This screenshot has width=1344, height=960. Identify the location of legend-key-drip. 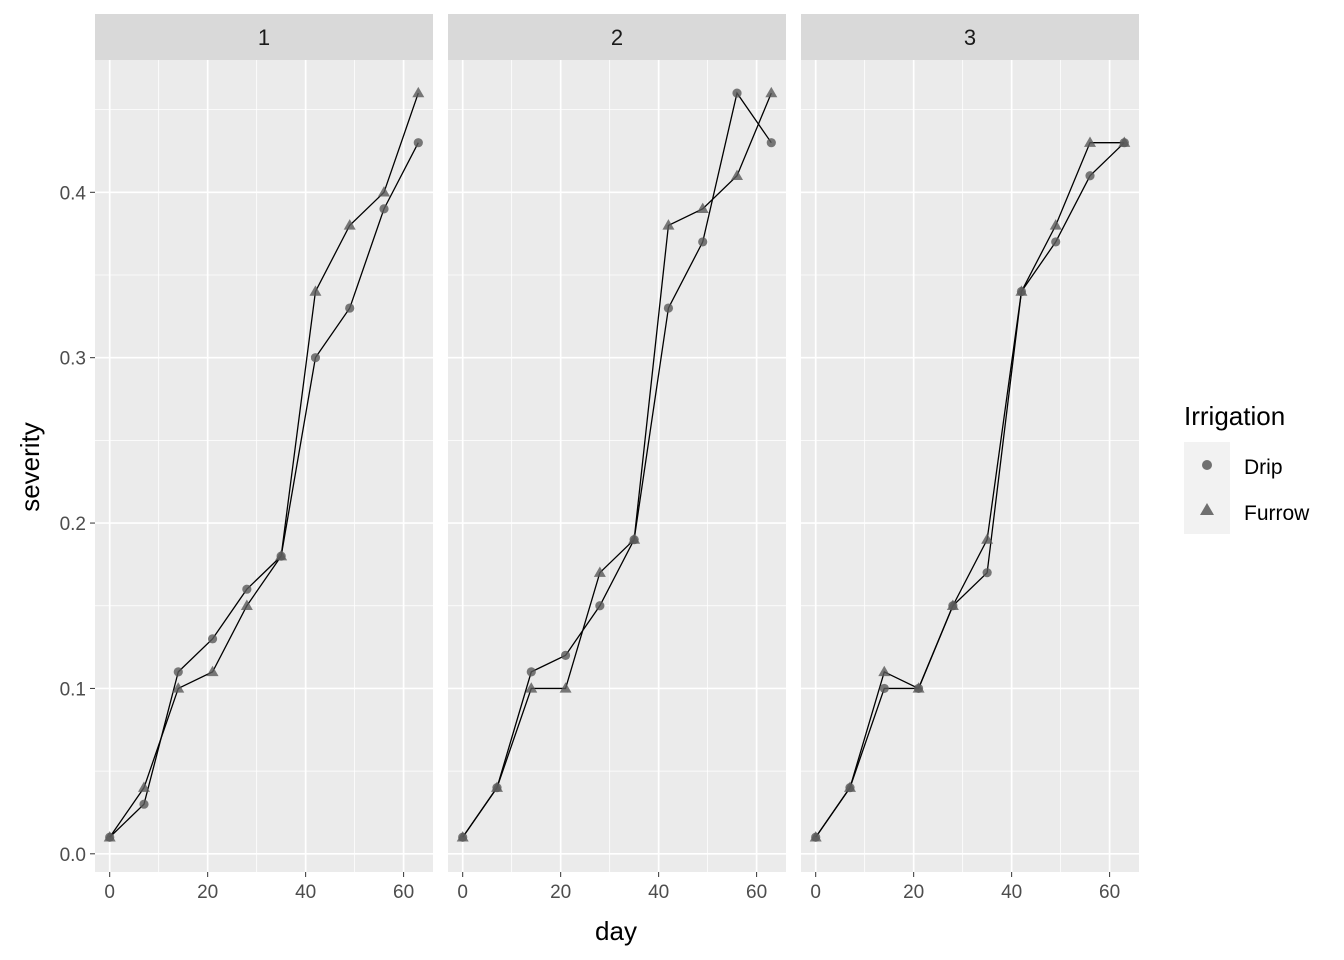
(1207, 465).